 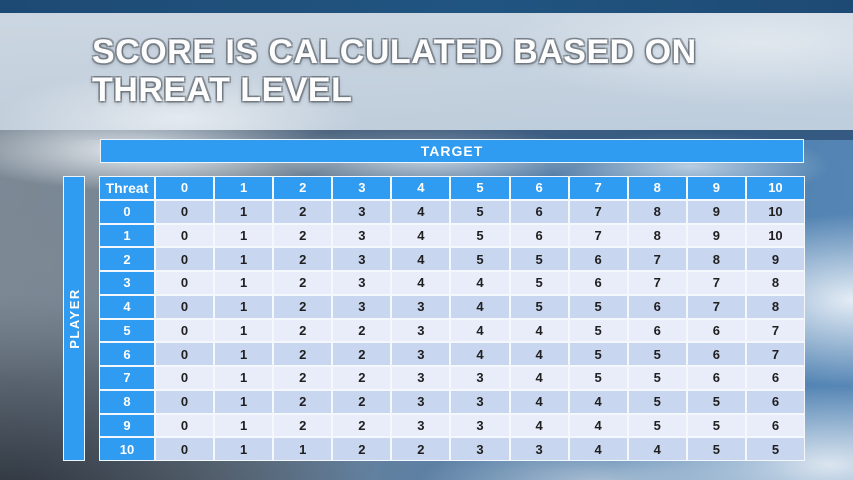 What do you see at coordinates (127, 425) in the screenshot?
I see `matrix-row-header: 9` at bounding box center [127, 425].